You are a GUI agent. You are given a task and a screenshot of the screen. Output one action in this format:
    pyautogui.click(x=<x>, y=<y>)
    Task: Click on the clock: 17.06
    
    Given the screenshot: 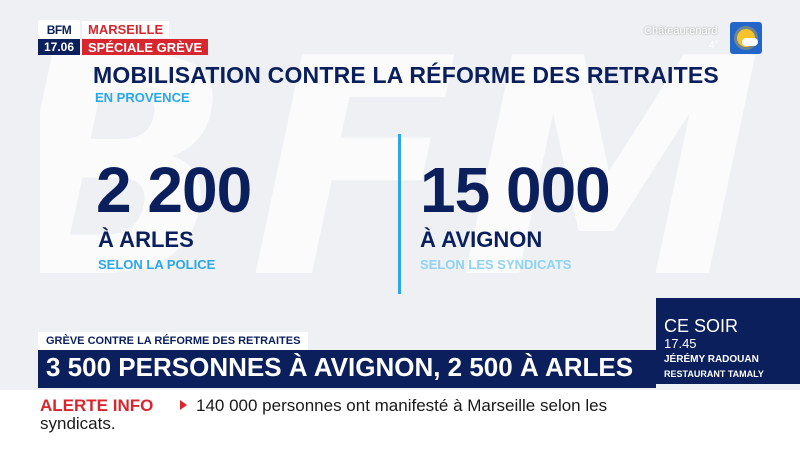 What is the action you would take?
    pyautogui.click(x=59, y=47)
    